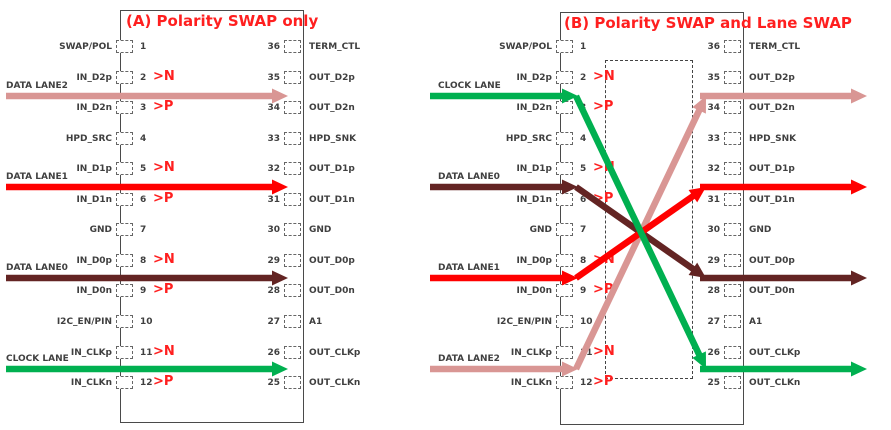 The width and height of the screenshot is (891, 430). What do you see at coordinates (143, 291) in the screenshot?
I see `pin-number-9-a: 9` at bounding box center [143, 291].